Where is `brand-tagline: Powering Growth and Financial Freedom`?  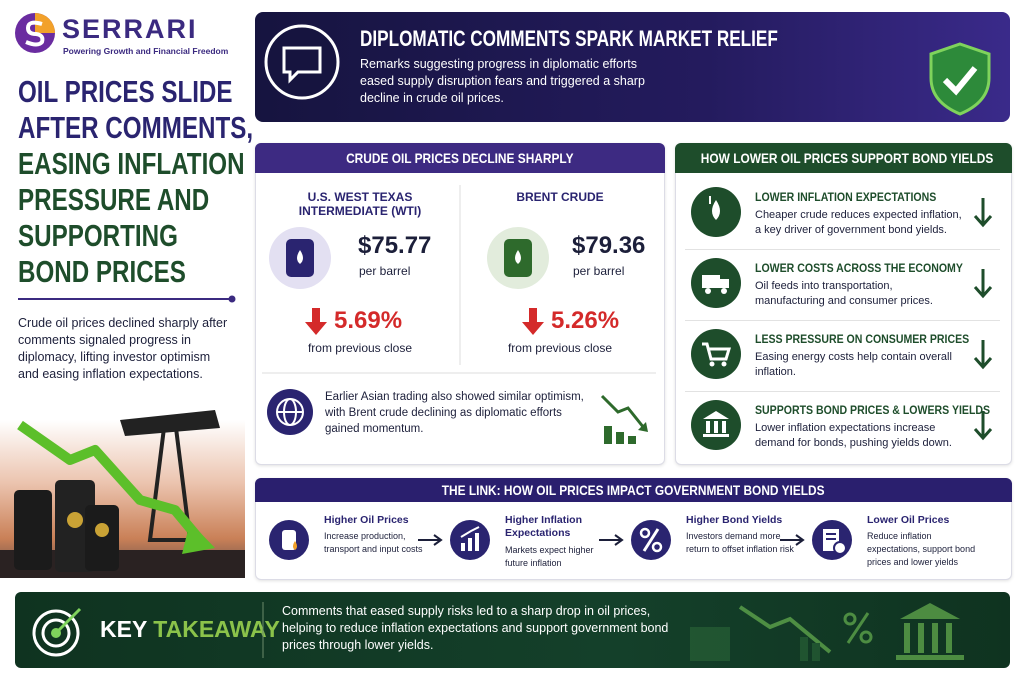 brand-tagline: Powering Growth and Financial Freedom is located at coordinates (146, 51).